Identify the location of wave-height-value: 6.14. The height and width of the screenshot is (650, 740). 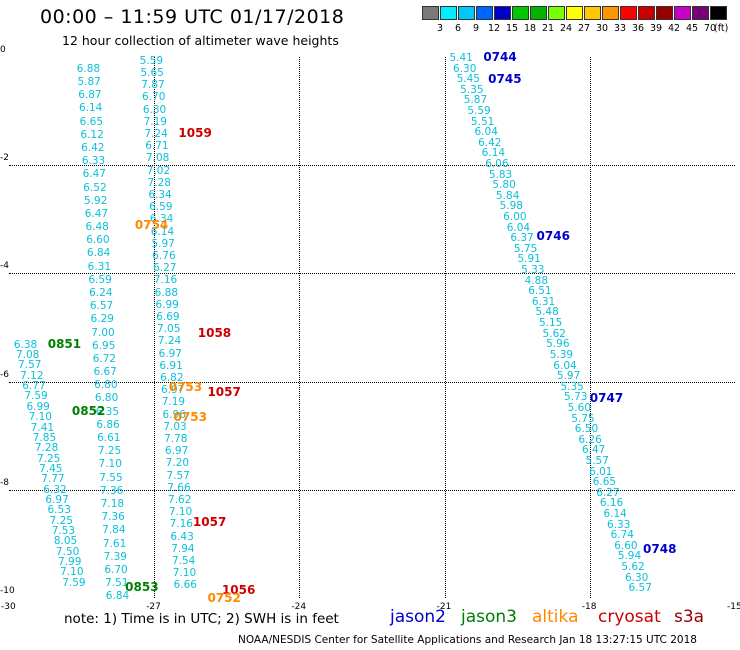
(615, 513).